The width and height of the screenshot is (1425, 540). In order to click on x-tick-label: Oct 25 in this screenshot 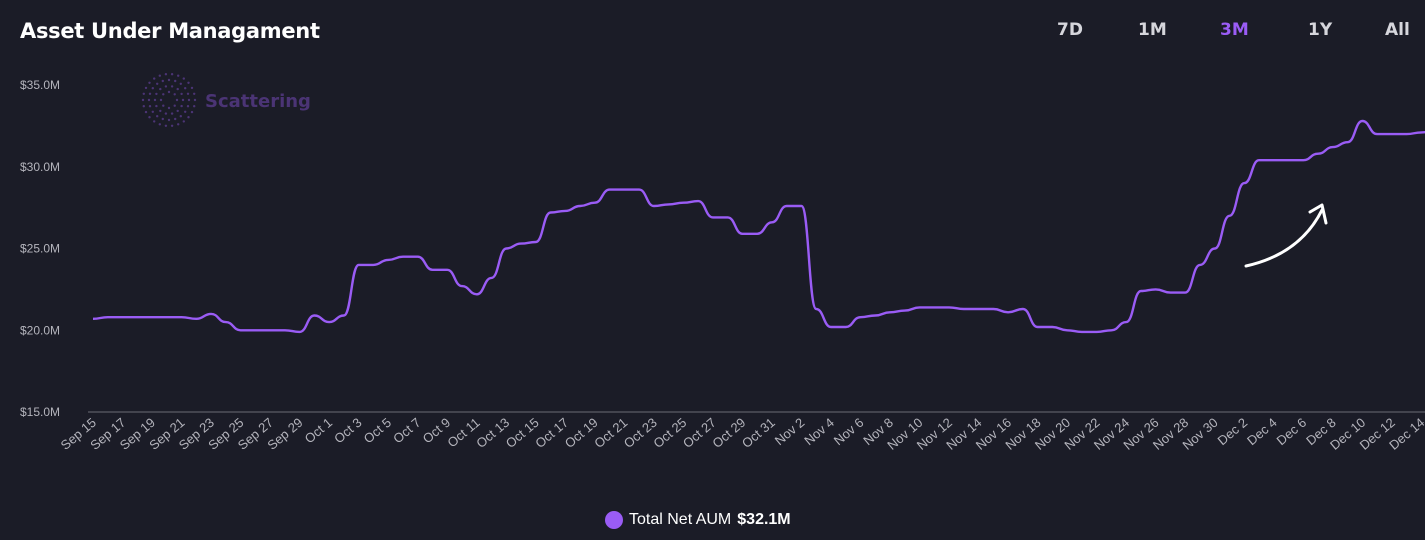, I will do `click(669, 433)`.